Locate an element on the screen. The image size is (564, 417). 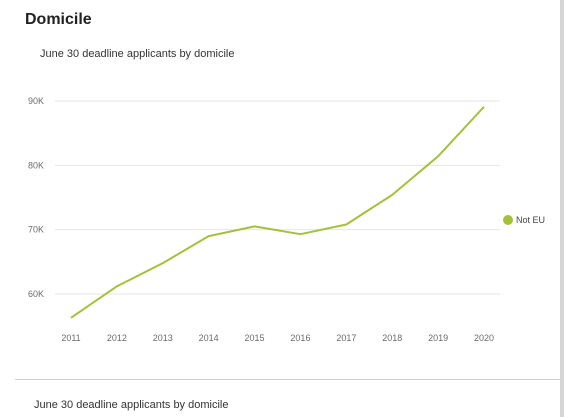
x-tick-label: 2012 is located at coordinates (117, 338).